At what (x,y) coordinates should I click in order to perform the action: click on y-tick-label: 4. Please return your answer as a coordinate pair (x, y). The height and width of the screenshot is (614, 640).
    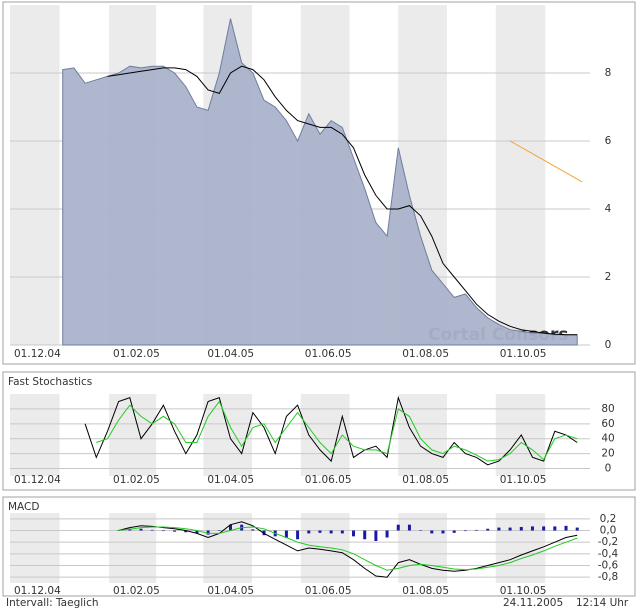
    Looking at the image, I should click on (608, 209).